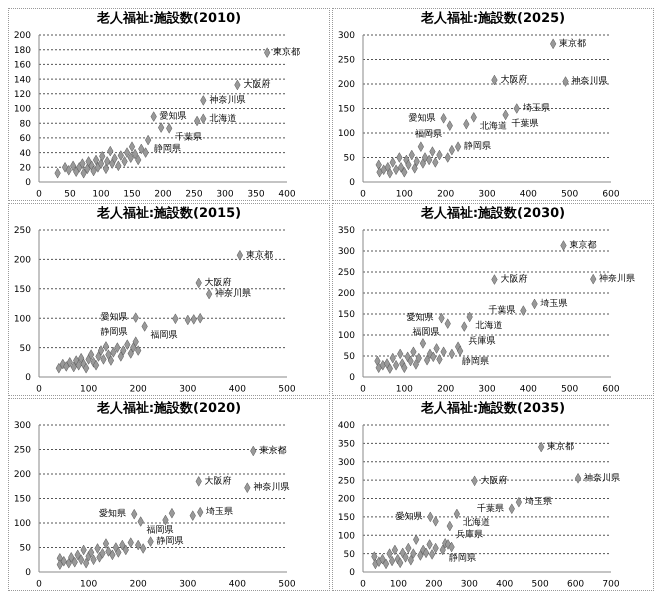  What do you see at coordinates (493, 409) in the screenshot?
I see `chart-title: 老人福祉:施設数(2035)` at bounding box center [493, 409].